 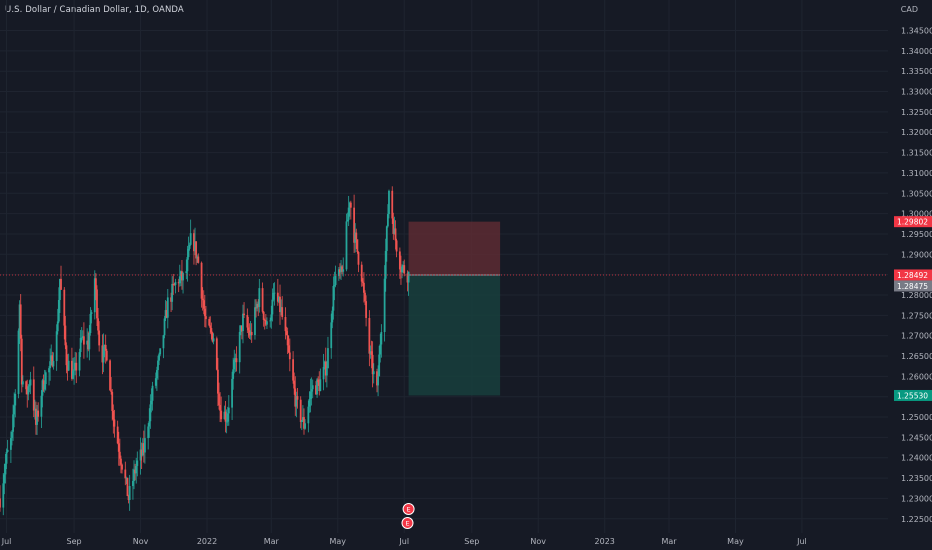 What do you see at coordinates (916, 254) in the screenshot?
I see `y-tick-label: 1.29000` at bounding box center [916, 254].